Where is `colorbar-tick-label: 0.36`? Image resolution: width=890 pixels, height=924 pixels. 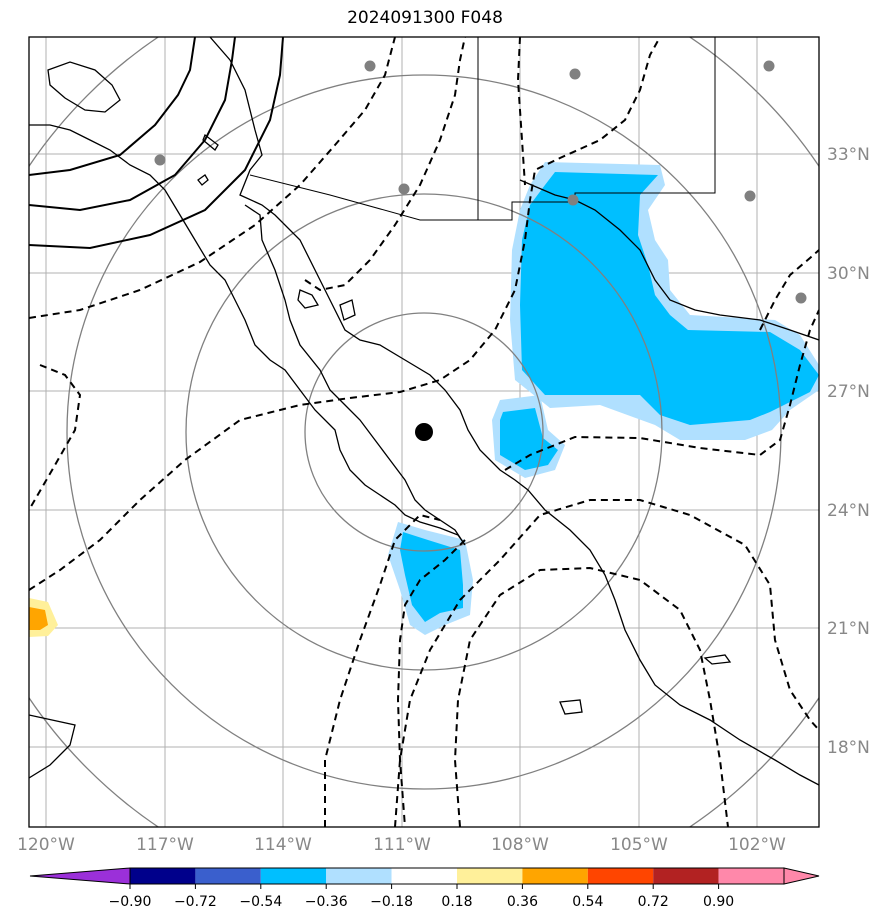
colorbar-tick-label: 0.36 is located at coordinates (522, 902).